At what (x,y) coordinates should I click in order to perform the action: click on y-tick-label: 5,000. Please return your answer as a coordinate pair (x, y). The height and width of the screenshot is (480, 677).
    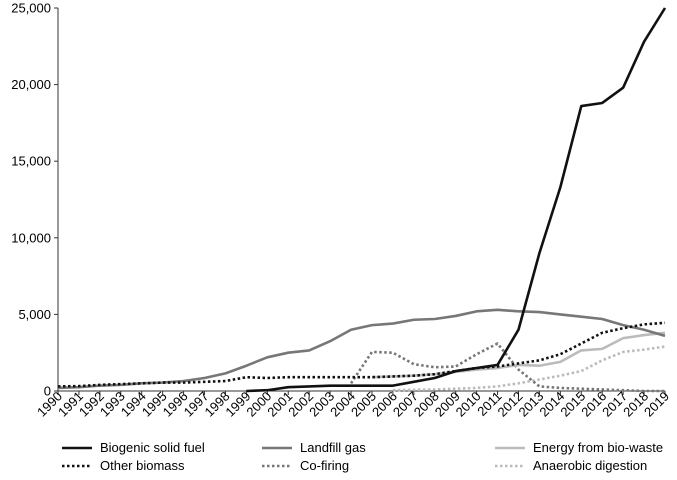
    Looking at the image, I should click on (34, 314).